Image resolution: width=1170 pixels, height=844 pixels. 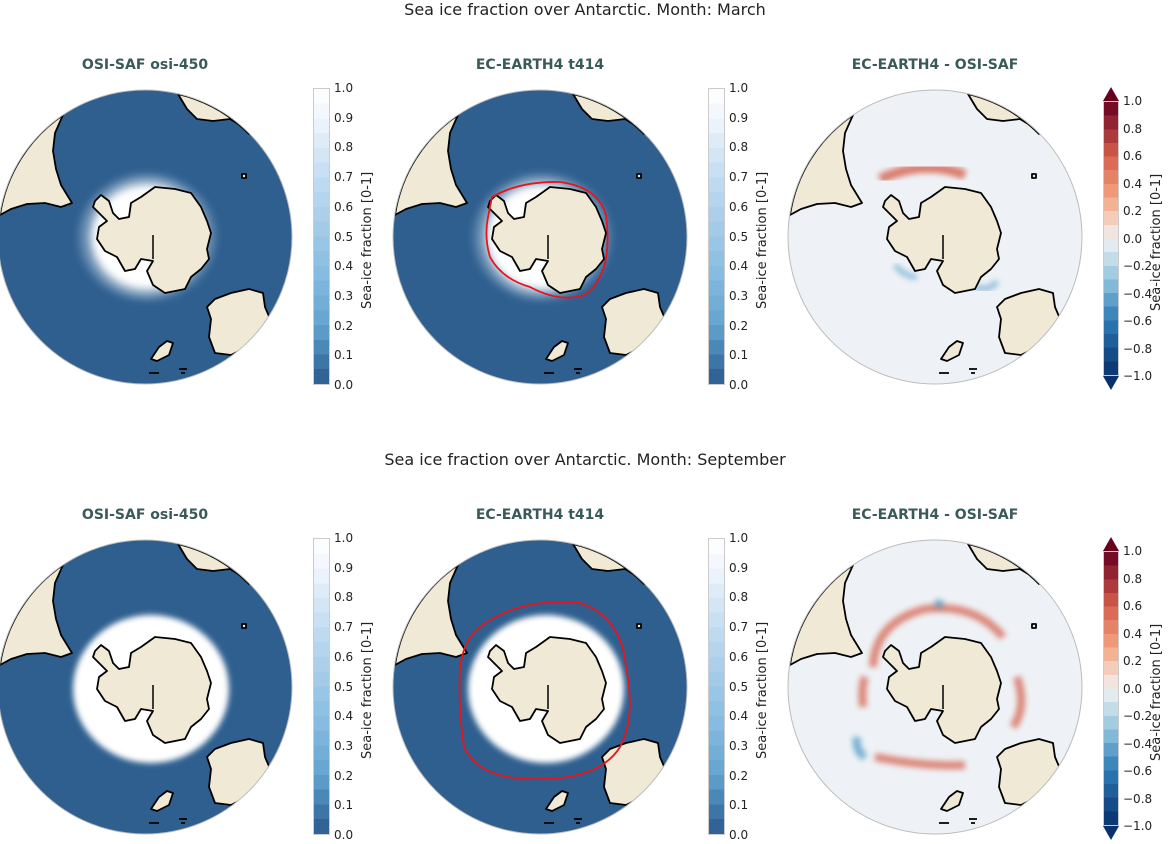 What do you see at coordinates (1138, 266) in the screenshot?
I see `colorbar-tick-label: −0.2` at bounding box center [1138, 266].